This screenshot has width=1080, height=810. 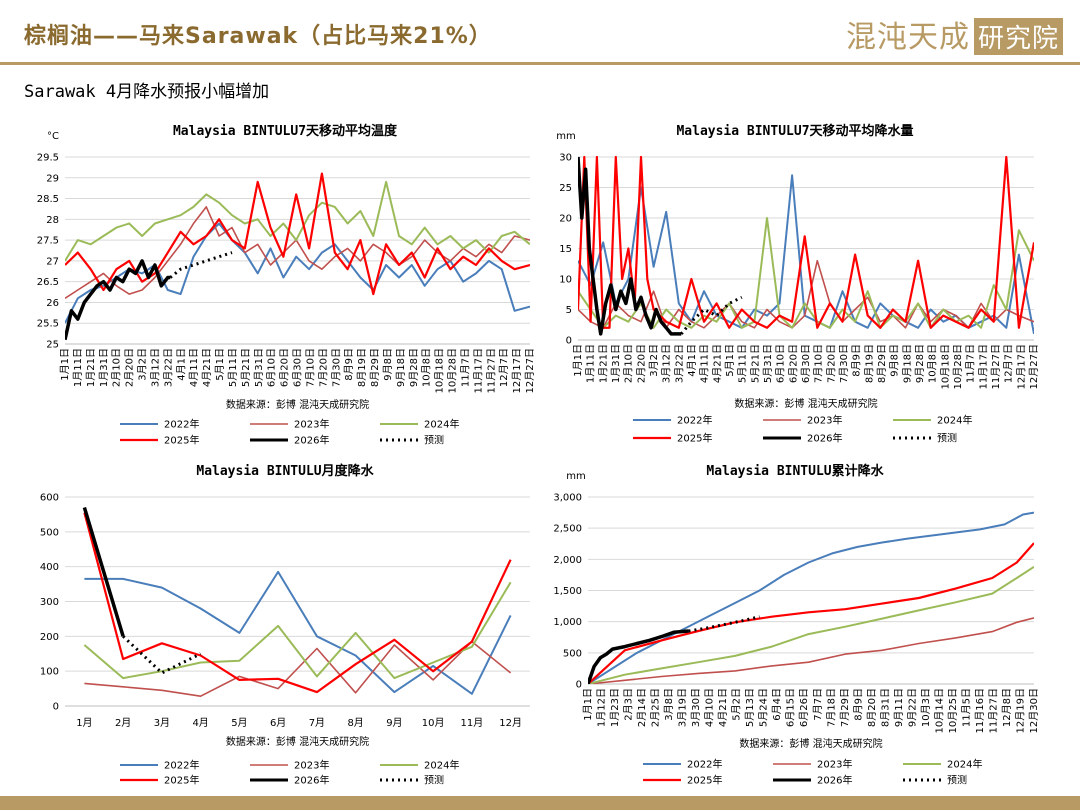 What do you see at coordinates (958, 366) in the screenshot?
I see `x-tick-label: 10月28日` at bounding box center [958, 366].